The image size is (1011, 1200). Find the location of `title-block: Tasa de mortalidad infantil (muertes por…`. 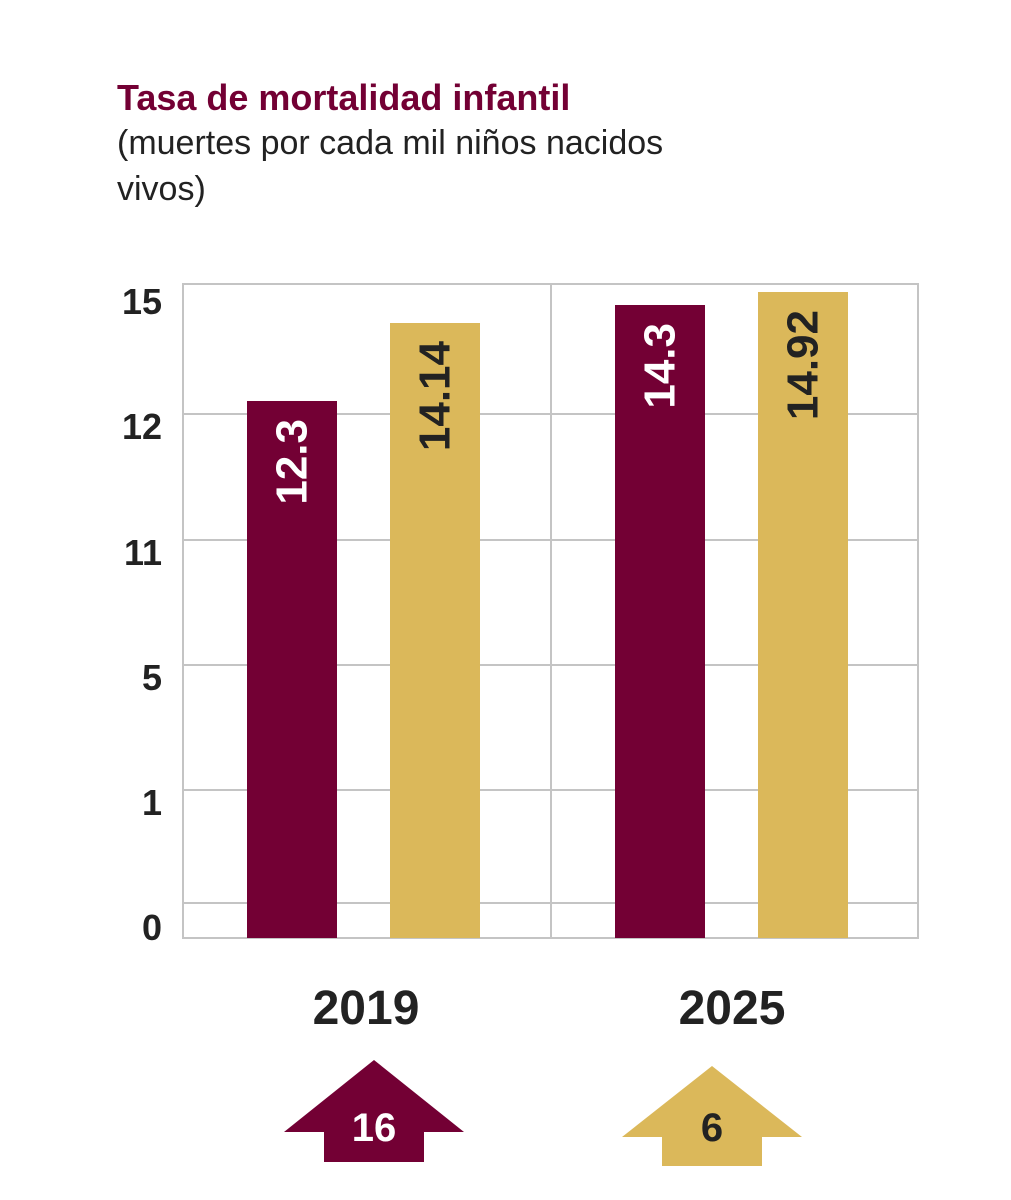

title-block: Tasa de mortalidad infantil (muertes por… is located at coordinates (467, 144).